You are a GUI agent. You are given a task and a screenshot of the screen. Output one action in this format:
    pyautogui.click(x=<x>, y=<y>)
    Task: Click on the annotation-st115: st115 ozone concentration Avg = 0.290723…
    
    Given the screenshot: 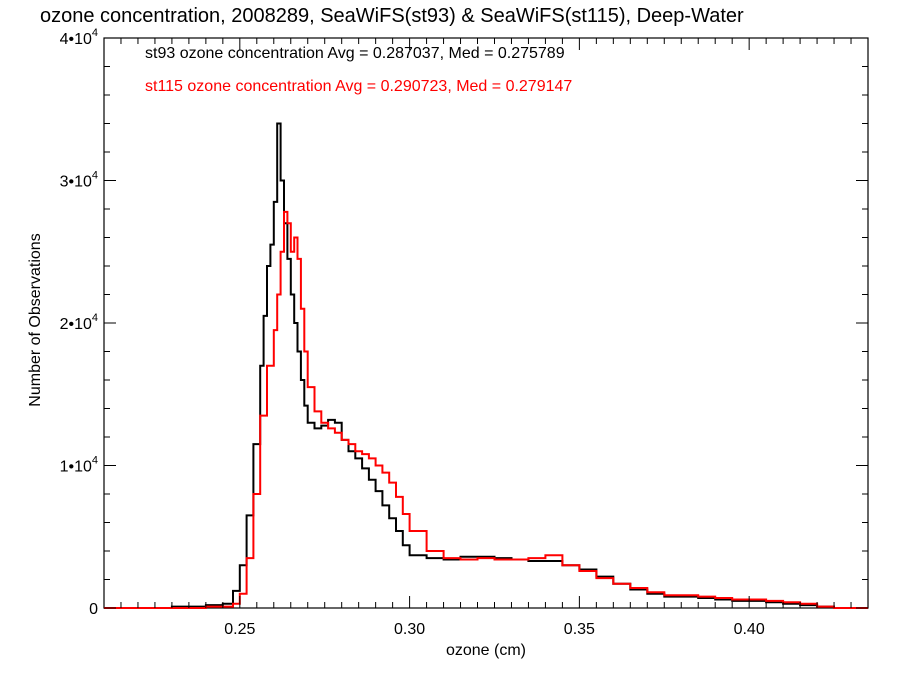 What is the action you would take?
    pyautogui.click(x=358, y=86)
    